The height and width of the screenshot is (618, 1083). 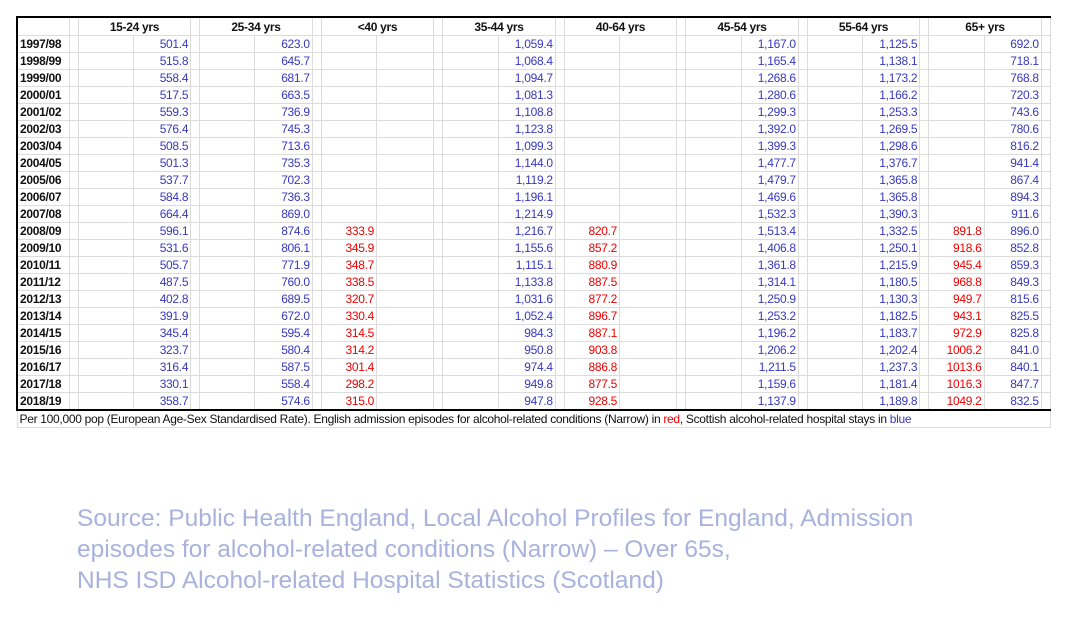 I want to click on year-label: 2018/19, so click(x=42, y=401).